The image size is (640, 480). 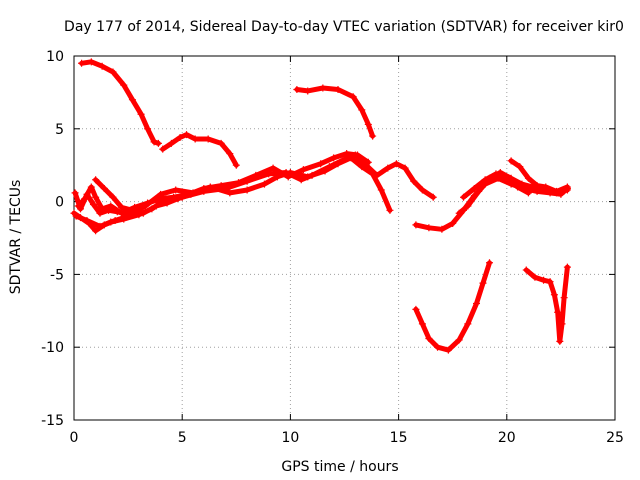 What do you see at coordinates (507, 438) in the screenshot?
I see `x-tick-label: 20` at bounding box center [507, 438].